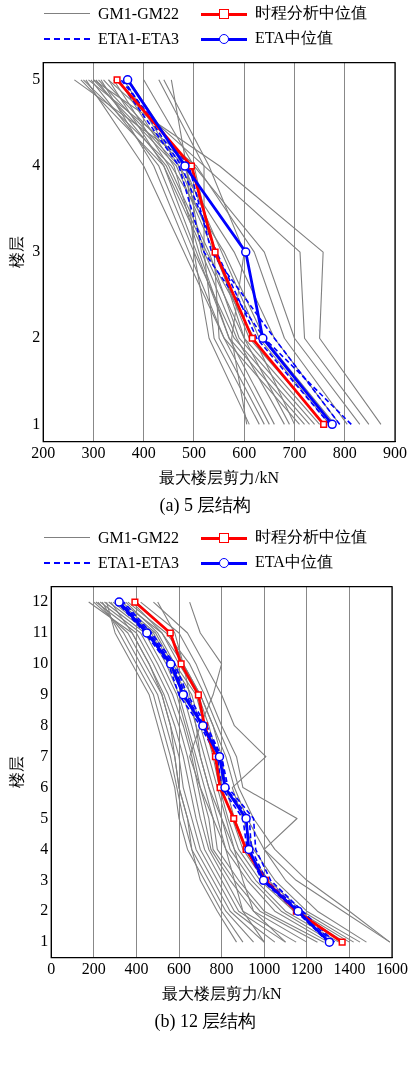 Image resolution: width=411 pixels, height=1073 pixels. Describe the element at coordinates (294, 453) in the screenshot. I see `x-tick-label: 700` at that location.